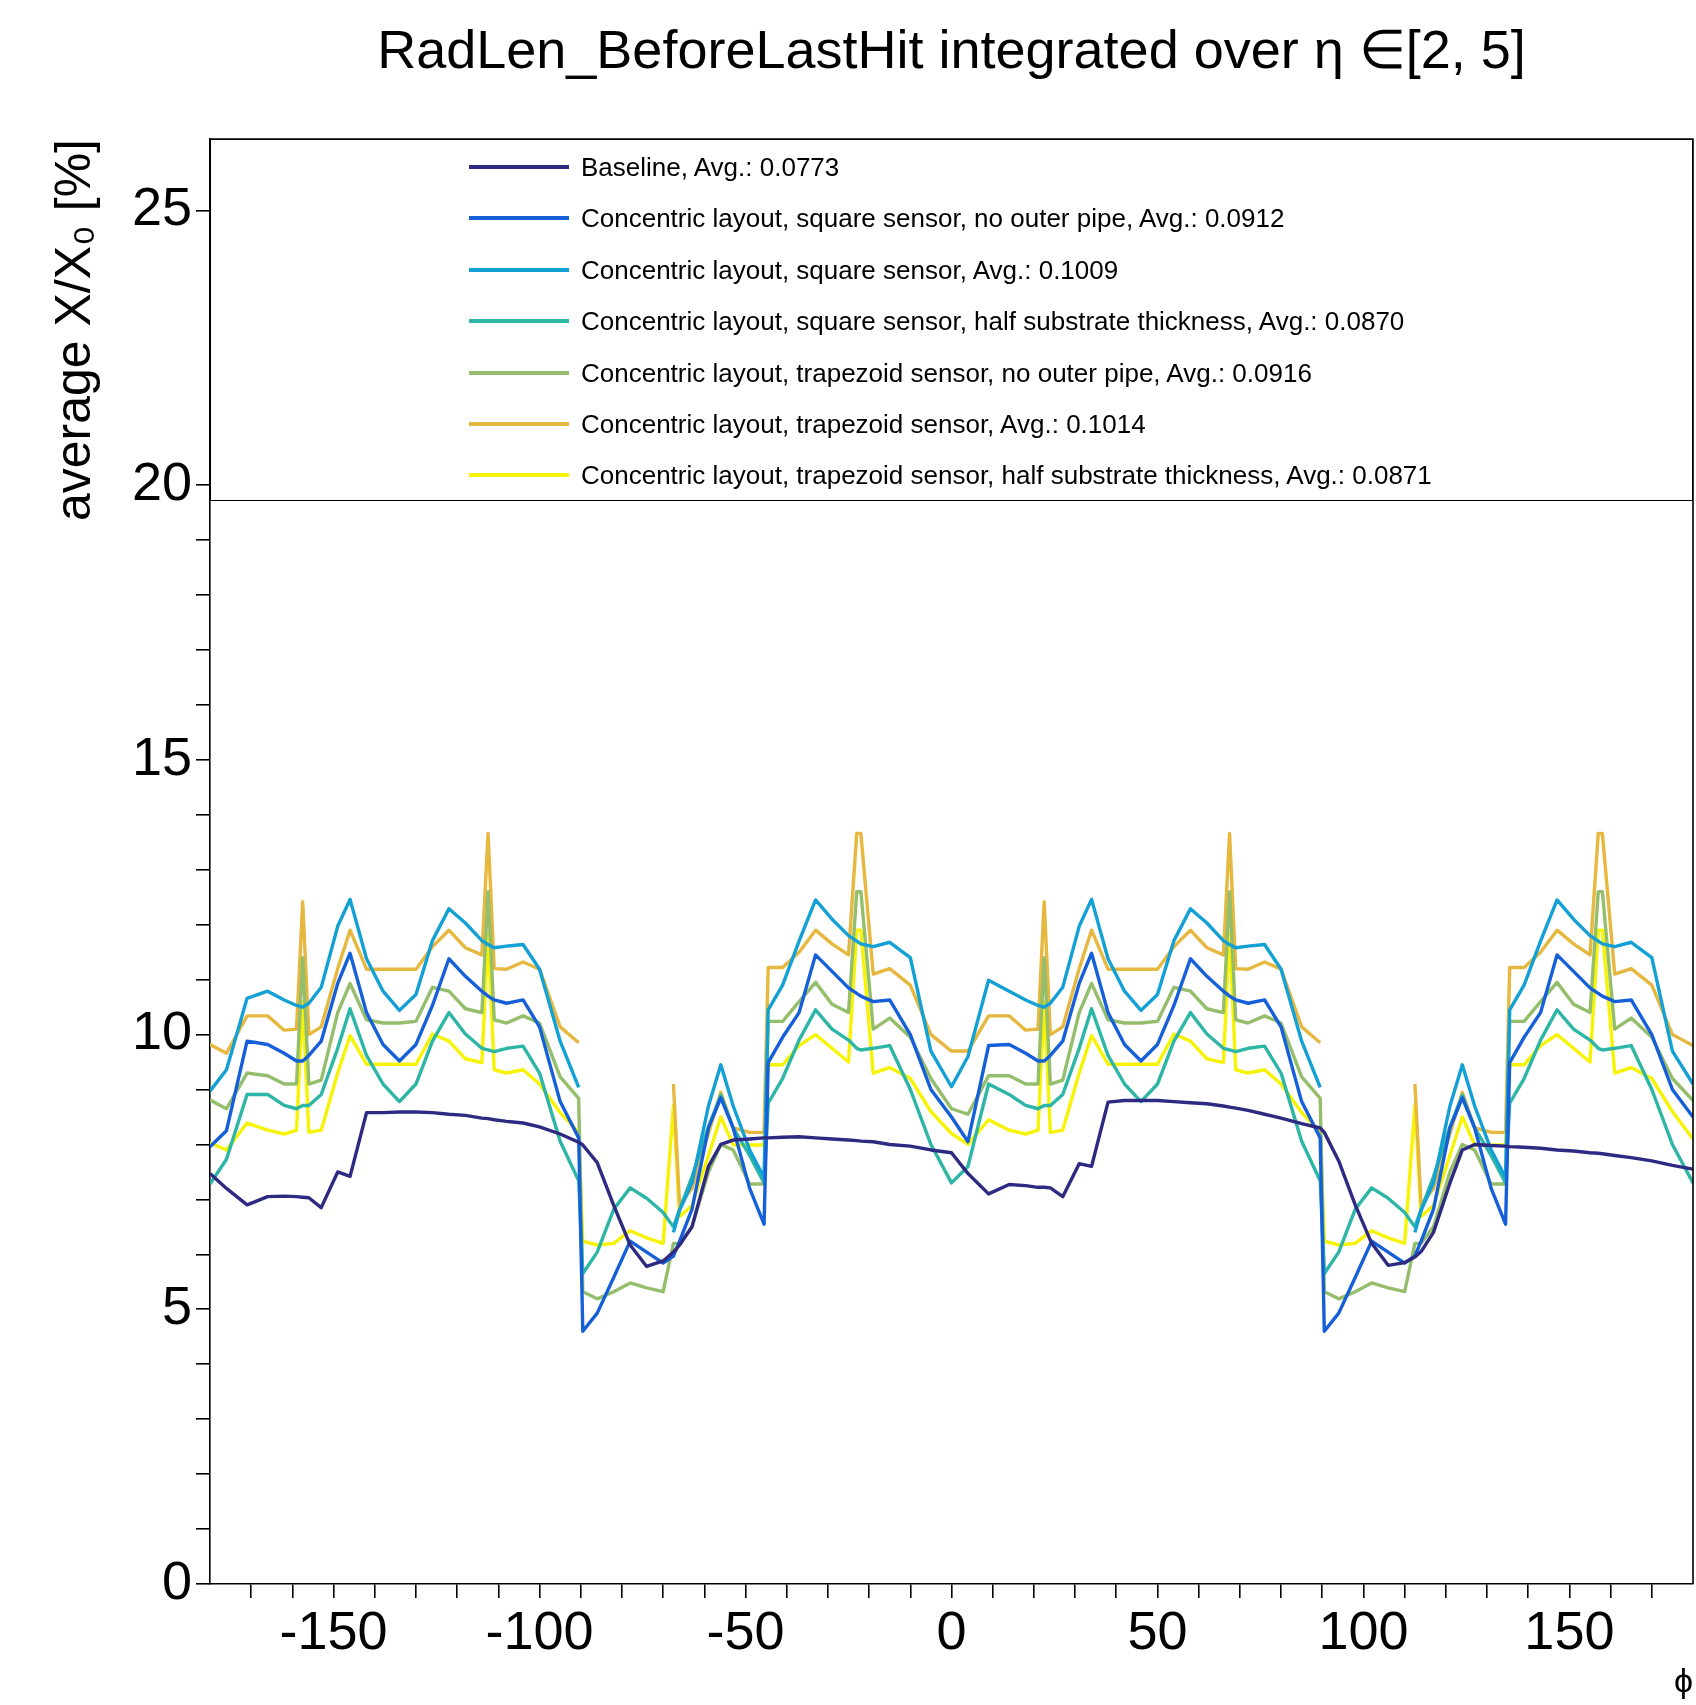 The image size is (1696, 1705). What do you see at coordinates (1363, 1630) in the screenshot?
I see `x-tick-label: 100` at bounding box center [1363, 1630].